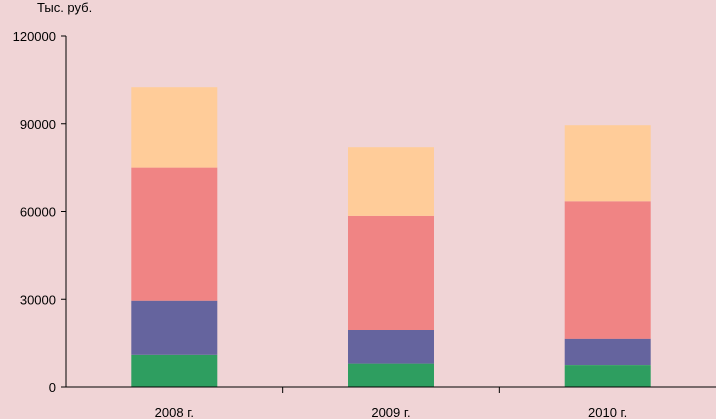 This screenshot has height=419, width=716. I want to click on y-tick-label: 30000, so click(38, 299).